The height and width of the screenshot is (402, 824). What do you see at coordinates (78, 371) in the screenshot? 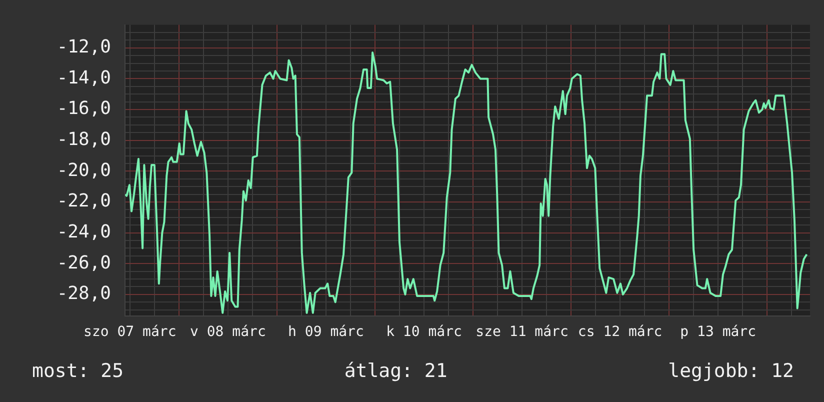
I see `text: most: 25` at bounding box center [78, 371].